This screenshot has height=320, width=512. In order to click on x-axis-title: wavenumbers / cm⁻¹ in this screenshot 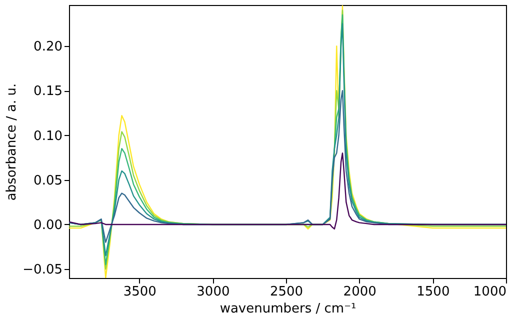, I will do `click(288, 309)`.